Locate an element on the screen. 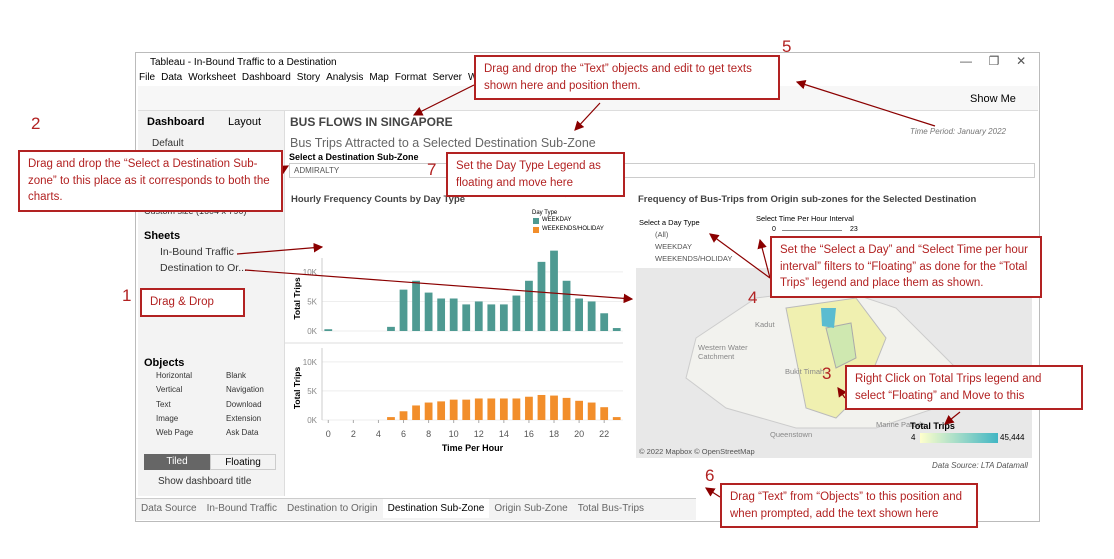  window-controls: — ❐ ✕ is located at coordinates (993, 61).